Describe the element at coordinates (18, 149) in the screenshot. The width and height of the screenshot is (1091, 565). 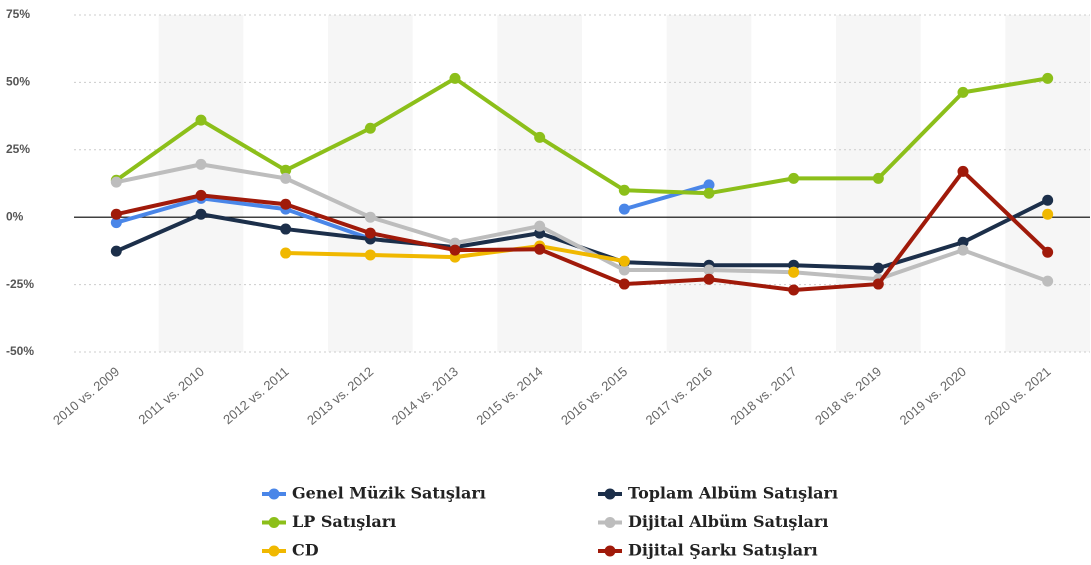
I see `y-tick-label: 25%` at that location.